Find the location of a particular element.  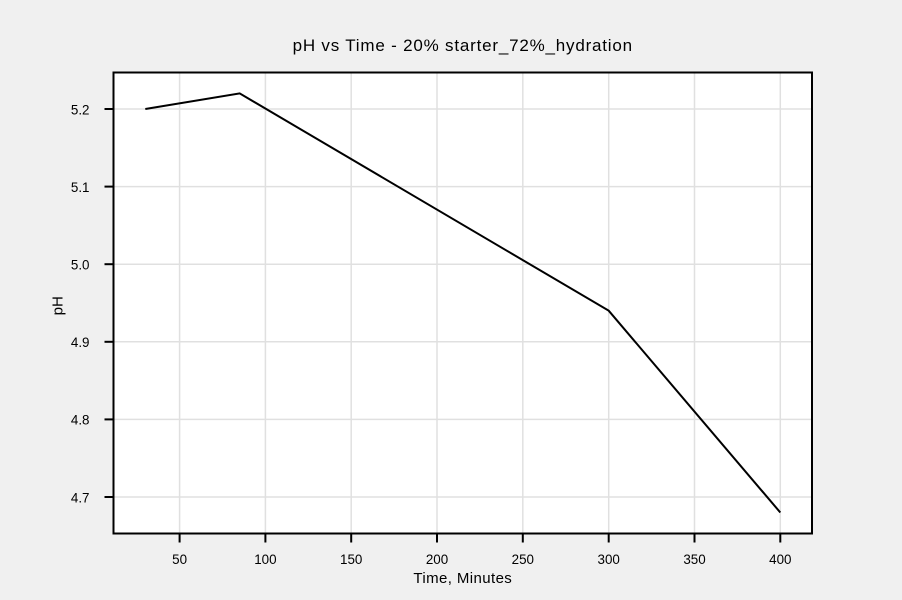

svg-text: 400 is located at coordinates (780, 559).